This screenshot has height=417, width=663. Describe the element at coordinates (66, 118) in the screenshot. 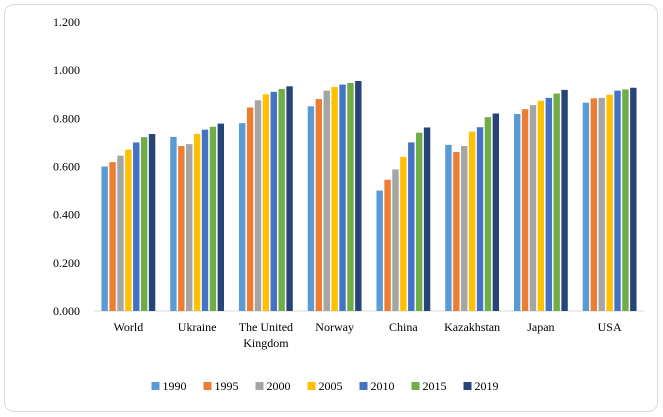

I see `y-tick-label: 0.800` at that location.